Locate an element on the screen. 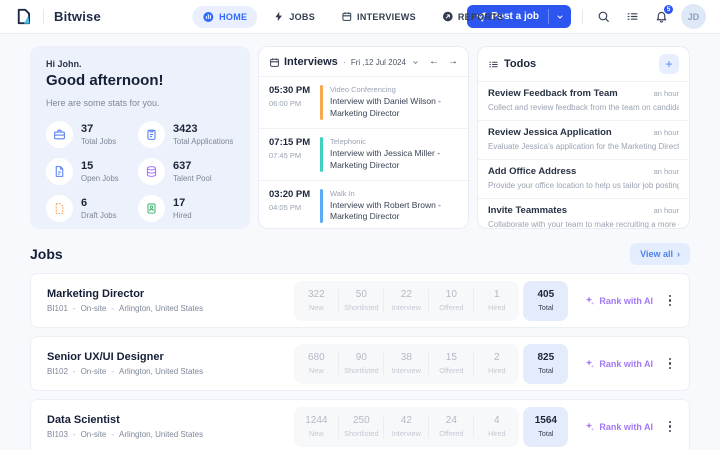 This screenshot has height=450, width=720. send-icon is located at coordinates (481, 16).